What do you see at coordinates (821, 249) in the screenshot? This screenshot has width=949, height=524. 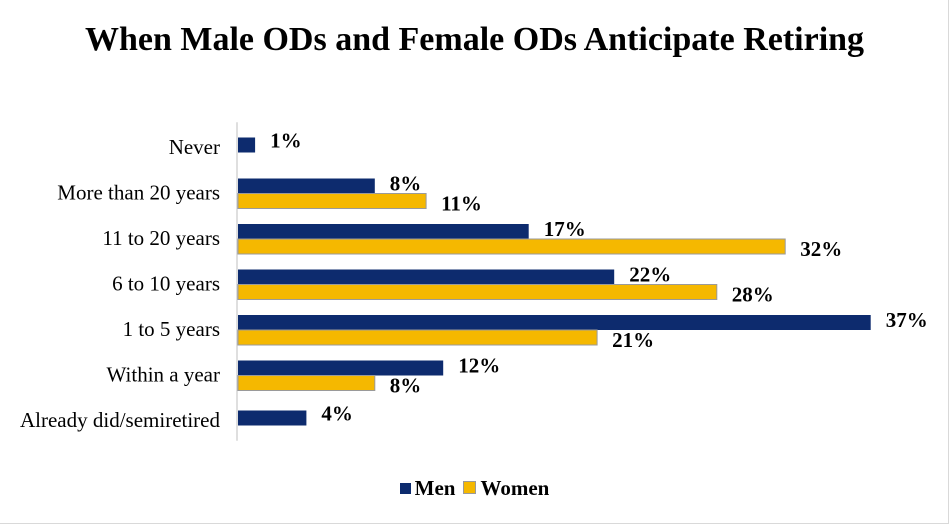 I see `data-label: 32%` at bounding box center [821, 249].